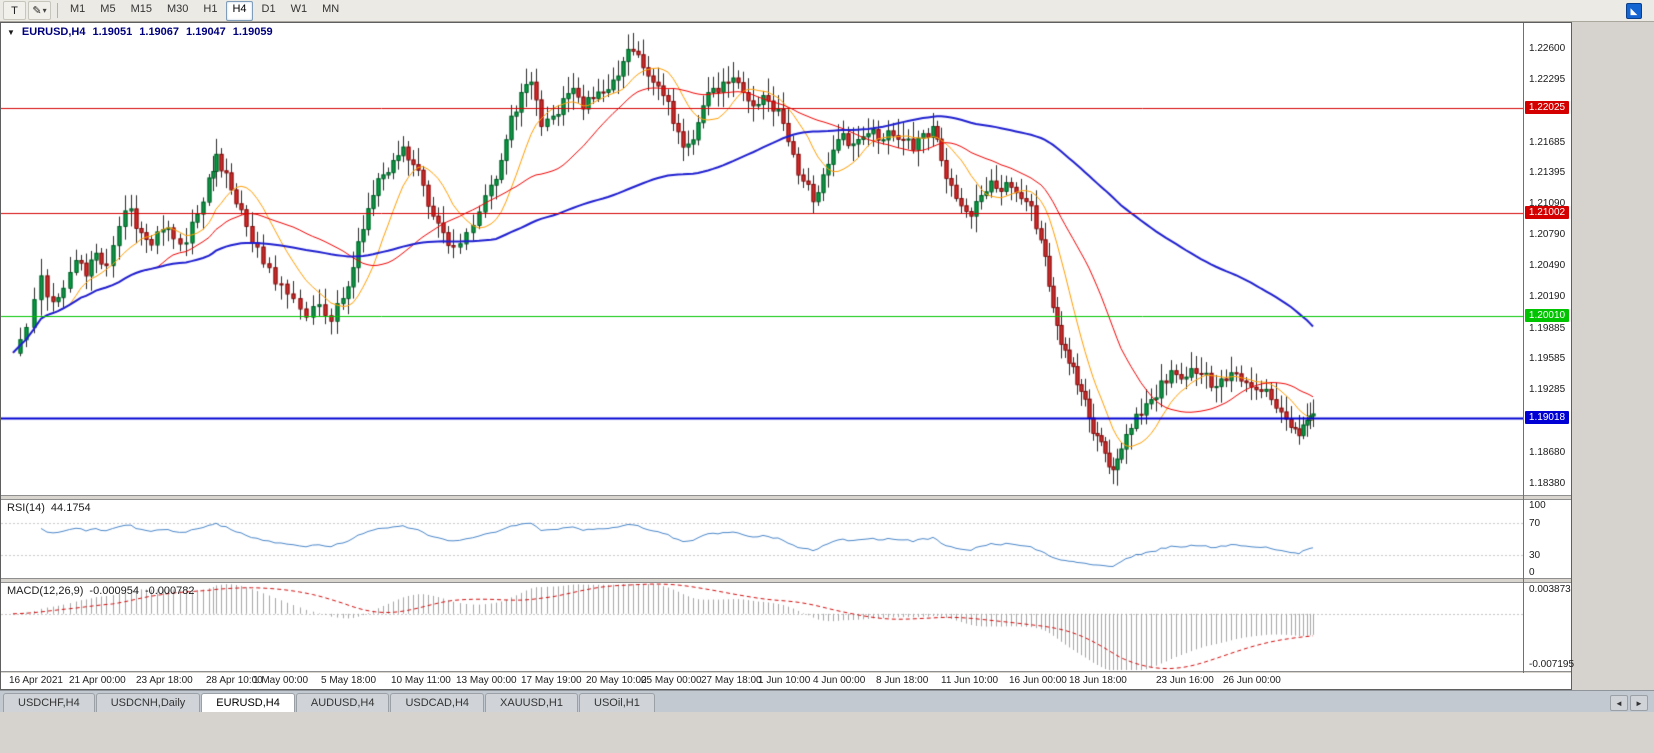 The width and height of the screenshot is (1654, 753). What do you see at coordinates (1098, 680) in the screenshot?
I see `date-label: 18 Jun 18:00` at bounding box center [1098, 680].